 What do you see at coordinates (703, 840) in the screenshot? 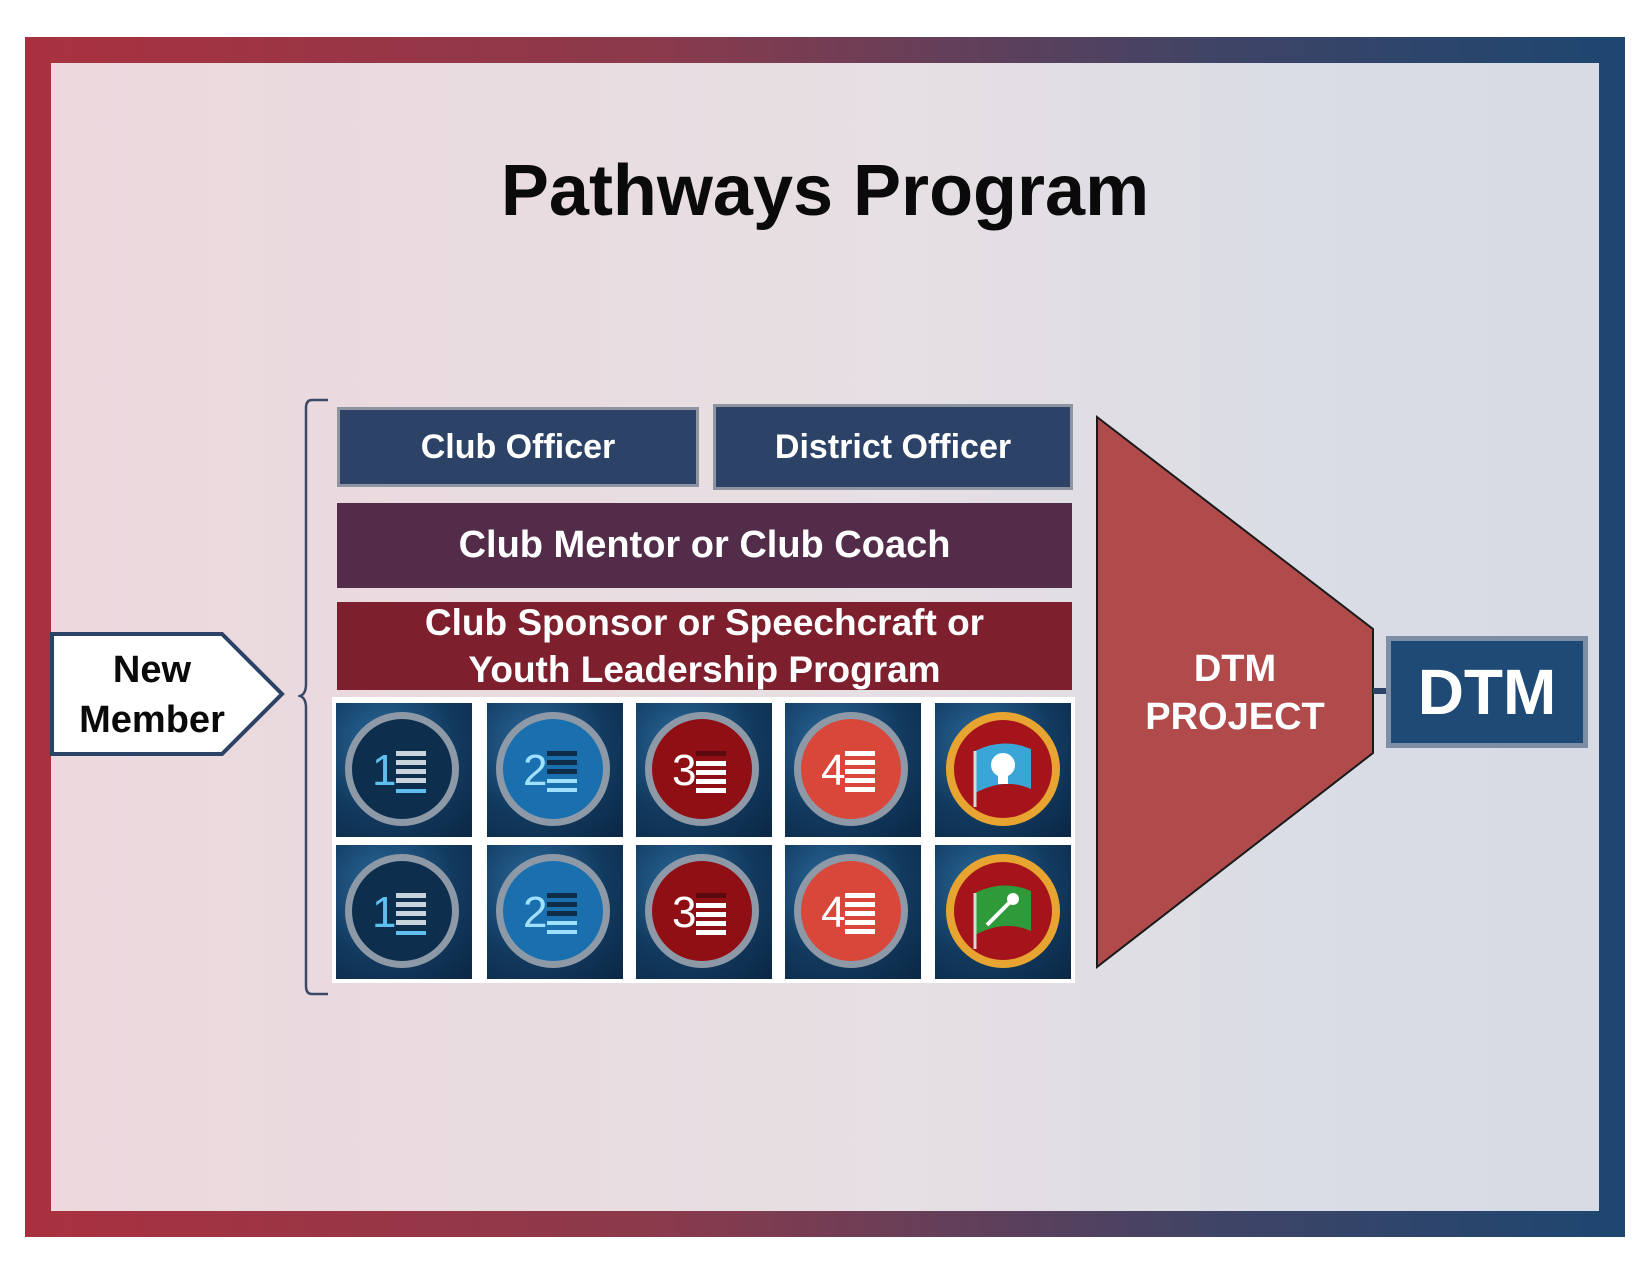
I see `badge-grid: 1 2 3 4 1 2 3 4` at bounding box center [703, 840].